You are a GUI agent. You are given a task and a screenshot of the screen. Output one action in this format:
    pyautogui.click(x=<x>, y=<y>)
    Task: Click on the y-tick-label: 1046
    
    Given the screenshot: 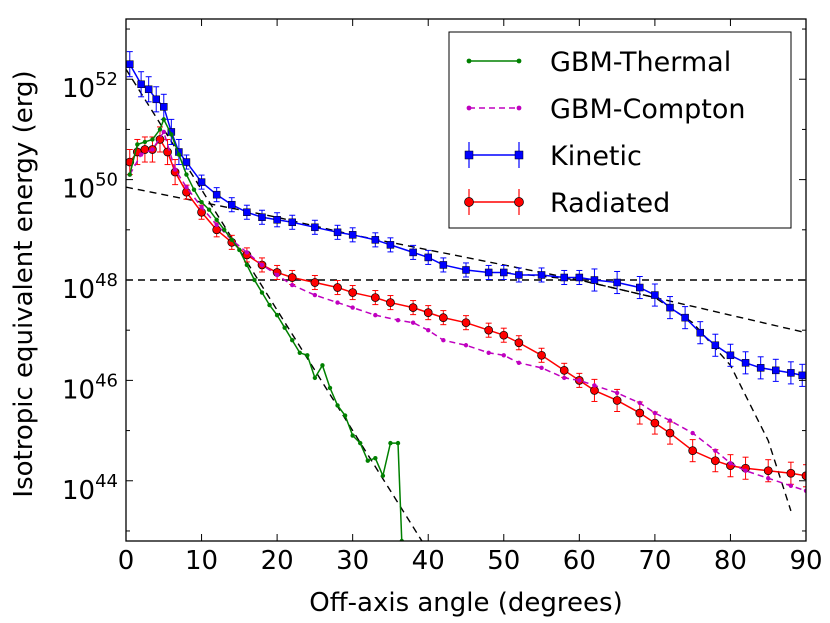 What is the action you would take?
    pyautogui.click(x=90, y=387)
    